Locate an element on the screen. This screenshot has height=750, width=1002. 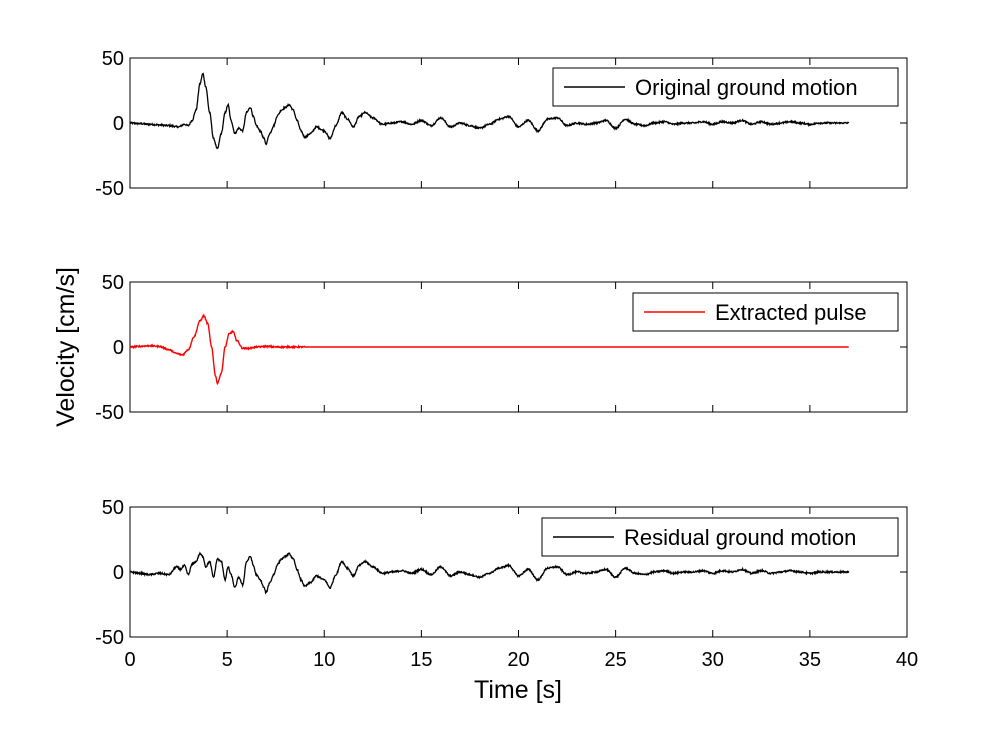
x-tick-label: 0 is located at coordinates (129, 660).